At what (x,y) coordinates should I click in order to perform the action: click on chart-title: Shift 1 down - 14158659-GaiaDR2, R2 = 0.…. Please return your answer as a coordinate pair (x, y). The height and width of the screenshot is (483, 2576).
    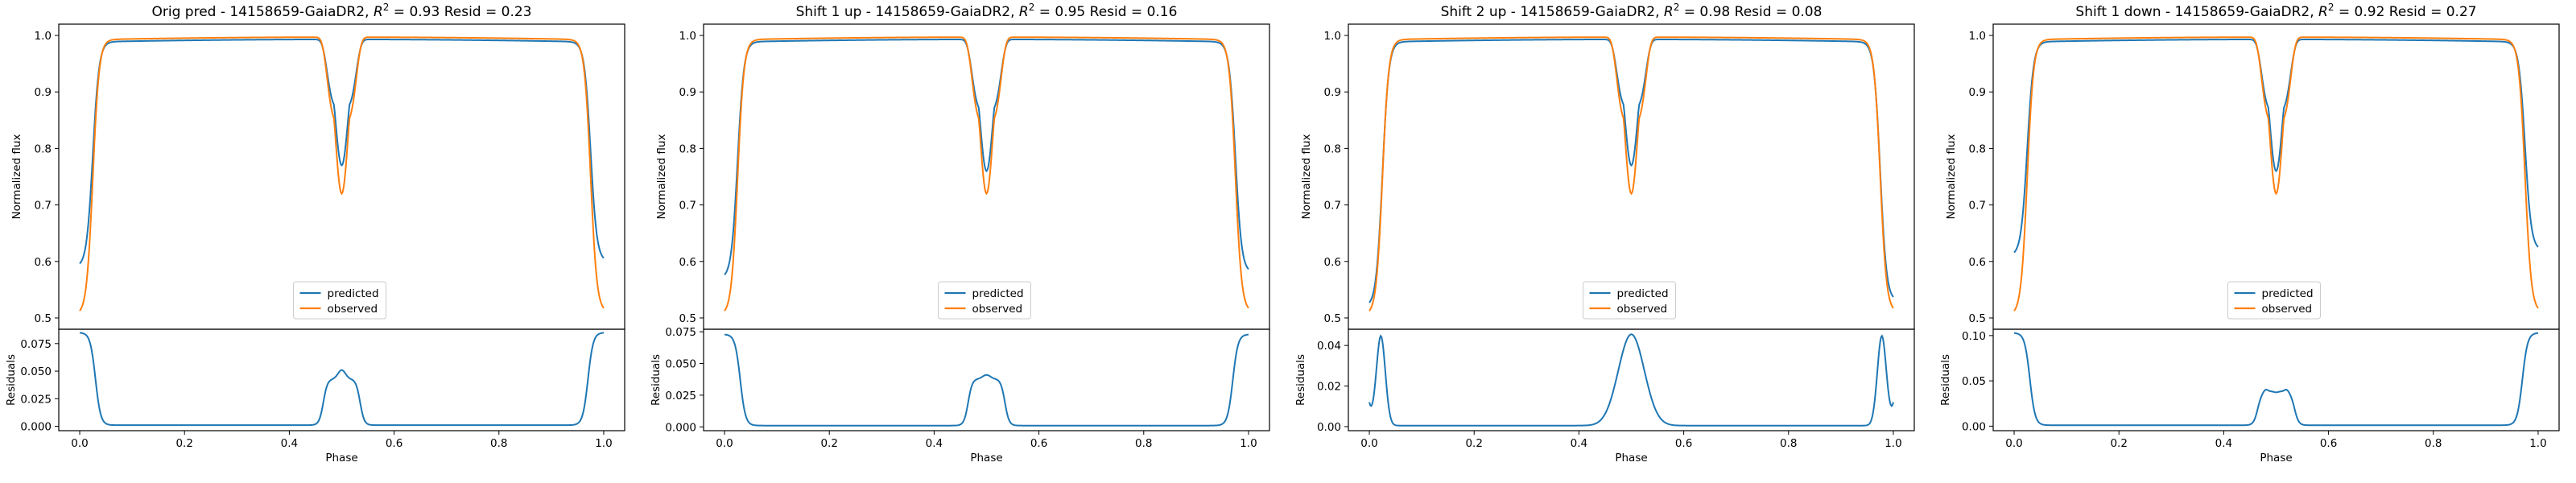
    Looking at the image, I should click on (2275, 11).